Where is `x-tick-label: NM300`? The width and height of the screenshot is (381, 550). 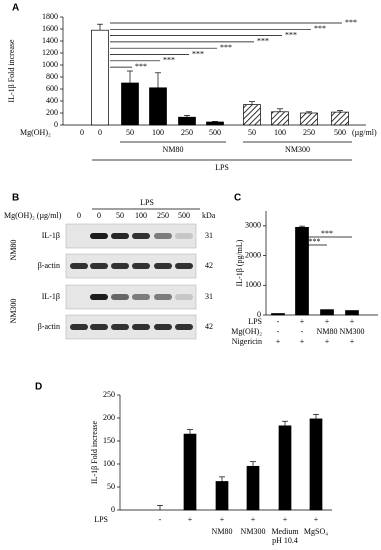 x-tick-label: NM300 is located at coordinates (253, 531).